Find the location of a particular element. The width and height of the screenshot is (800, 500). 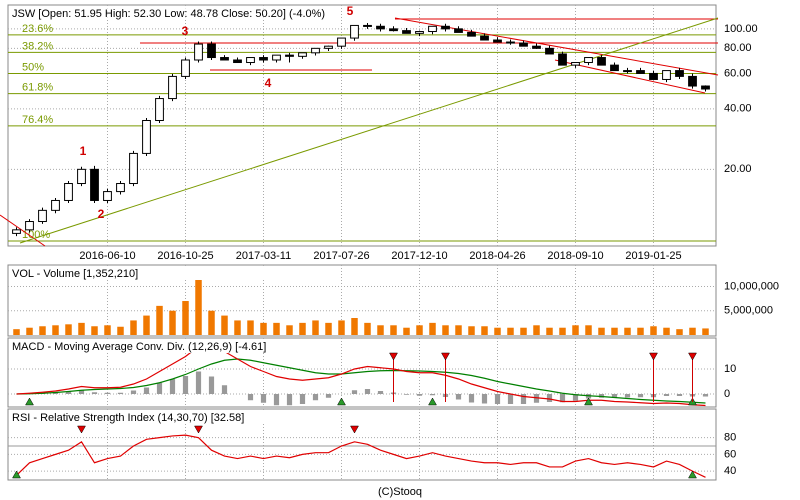

y-tick-label: 20.00 is located at coordinates (738, 169).